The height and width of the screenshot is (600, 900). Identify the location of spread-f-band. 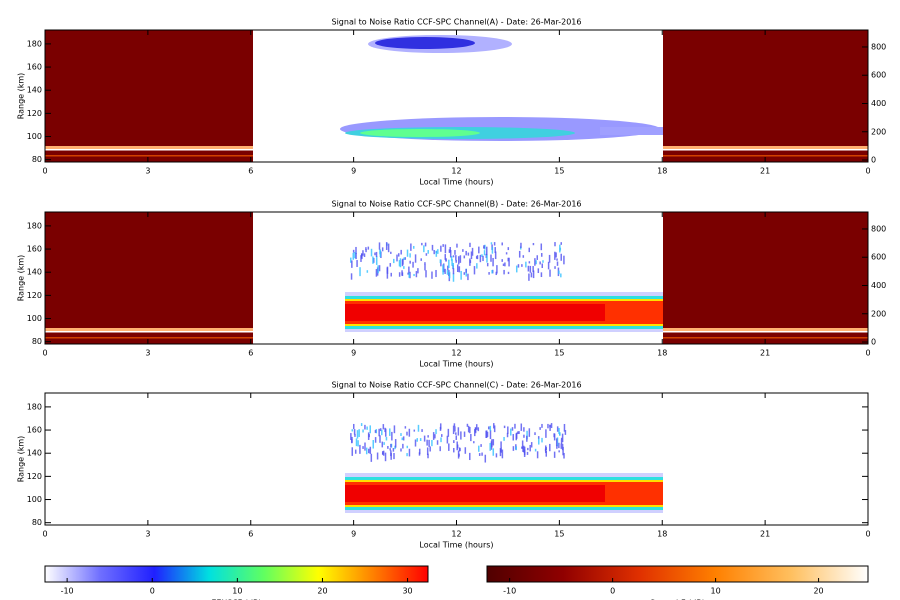
(765, 156).